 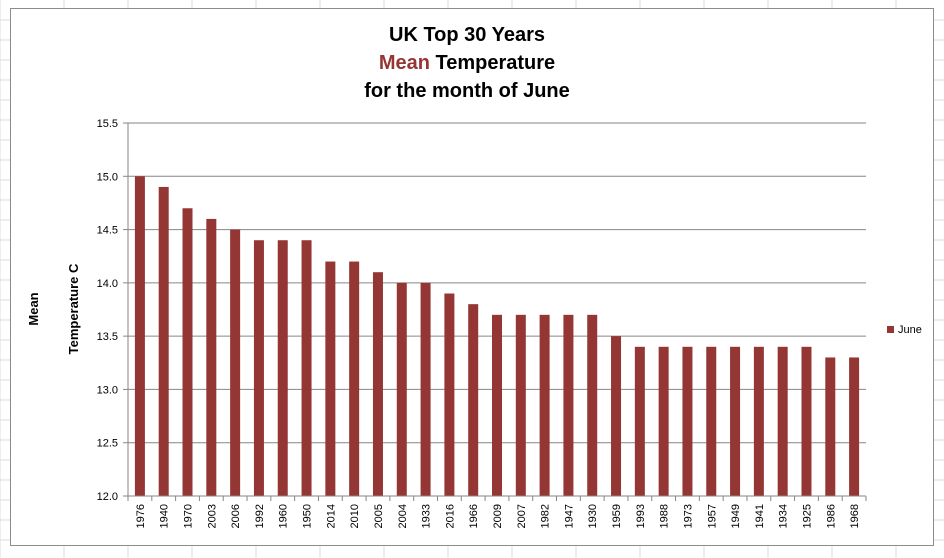 I want to click on bar-2016, so click(x=449, y=394).